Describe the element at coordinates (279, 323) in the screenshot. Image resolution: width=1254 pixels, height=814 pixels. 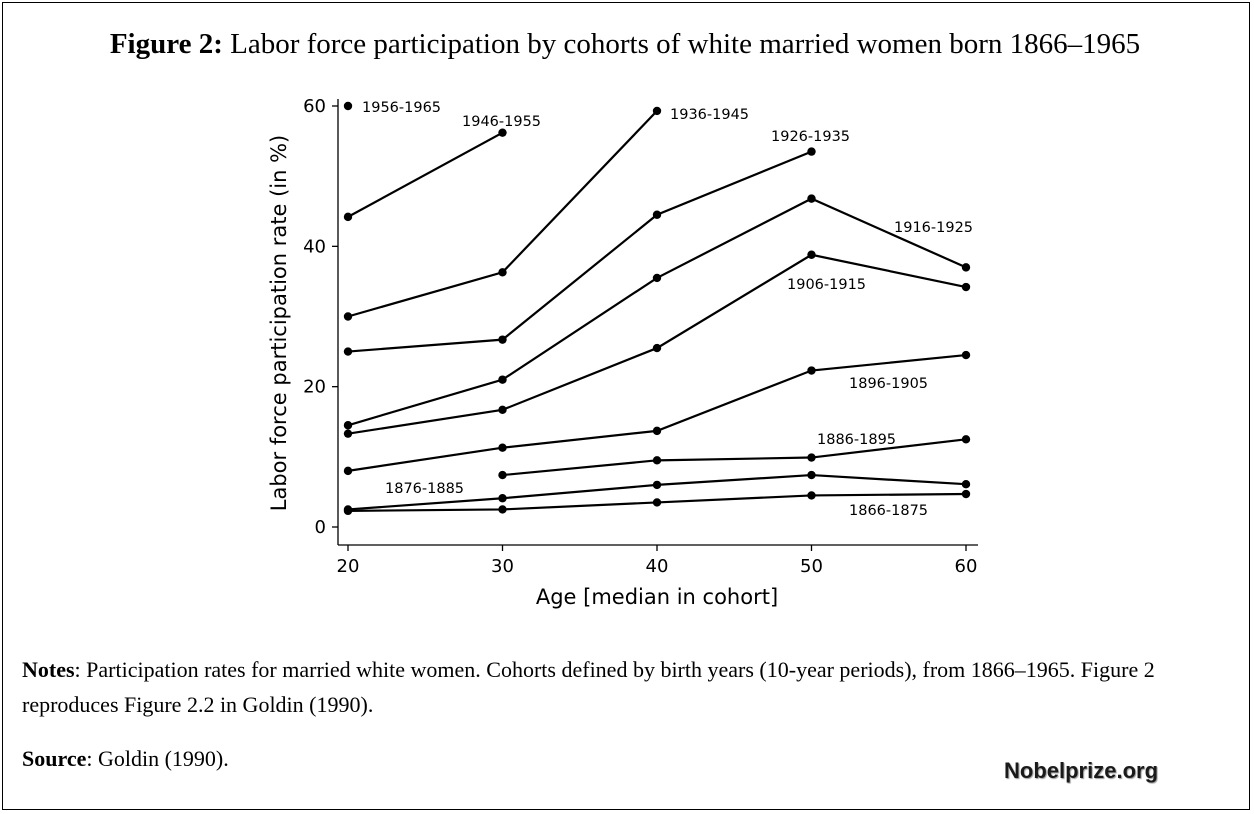
I see `y-axis-label: Labor force participation rate (in %)` at that location.